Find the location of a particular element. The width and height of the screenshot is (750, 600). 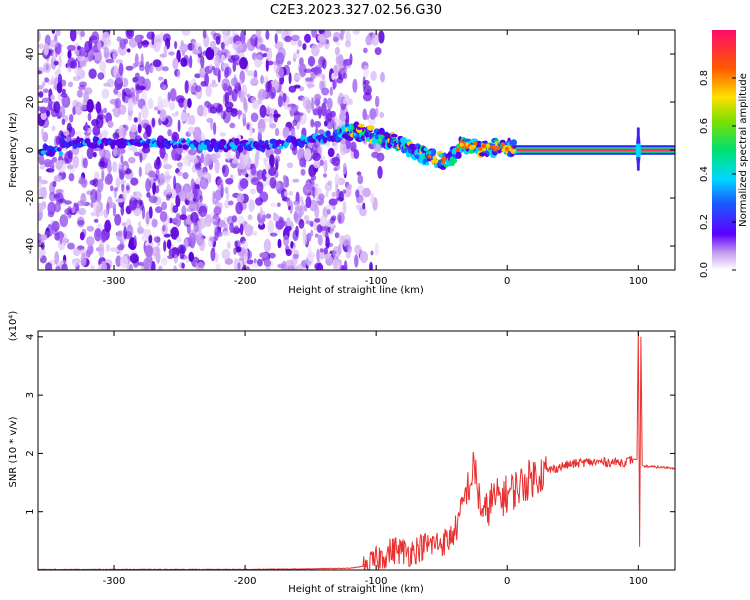

spectrogram-y-tick-label: 20 is located at coordinates (30, 102).